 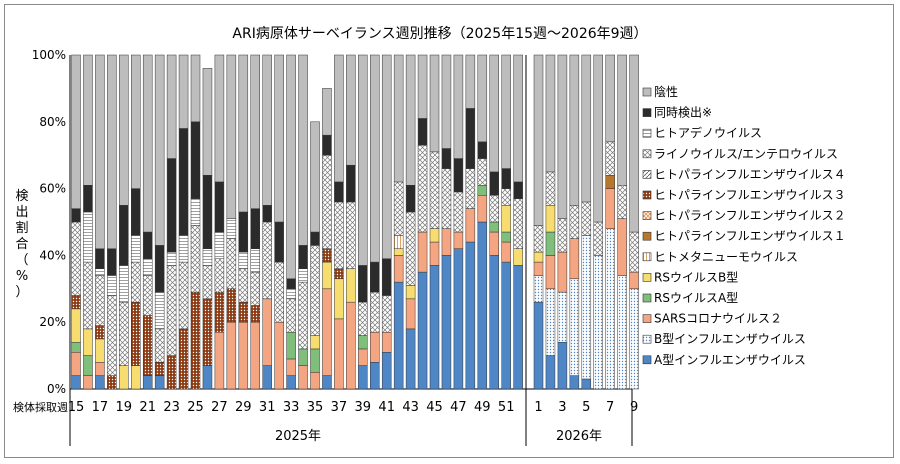 I want to click on legend-label: ヒトパラインフルエンザウイルス３, so click(x=750, y=195).